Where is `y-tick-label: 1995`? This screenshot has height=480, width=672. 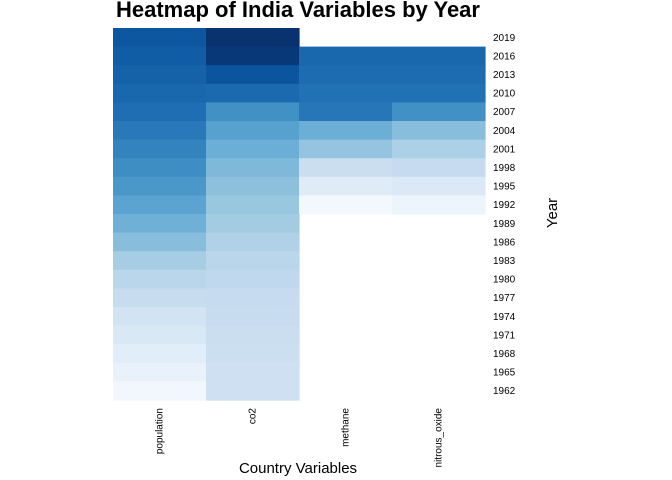 y-tick-label: 1995 is located at coordinates (504, 187).